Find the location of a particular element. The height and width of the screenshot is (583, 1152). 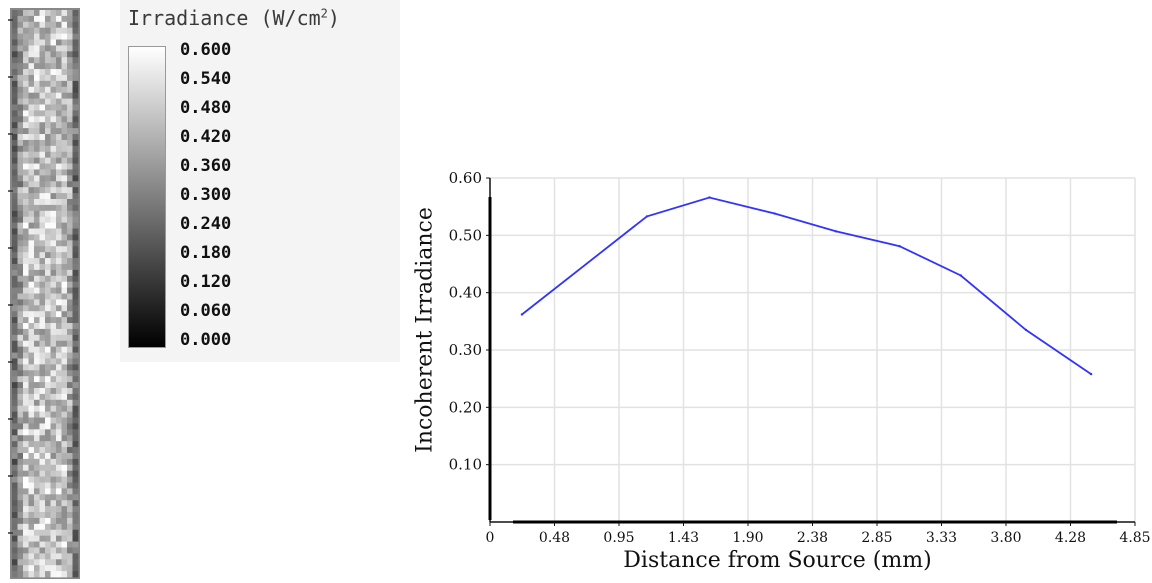

irradiance-heatmap is located at coordinates (45, 289).